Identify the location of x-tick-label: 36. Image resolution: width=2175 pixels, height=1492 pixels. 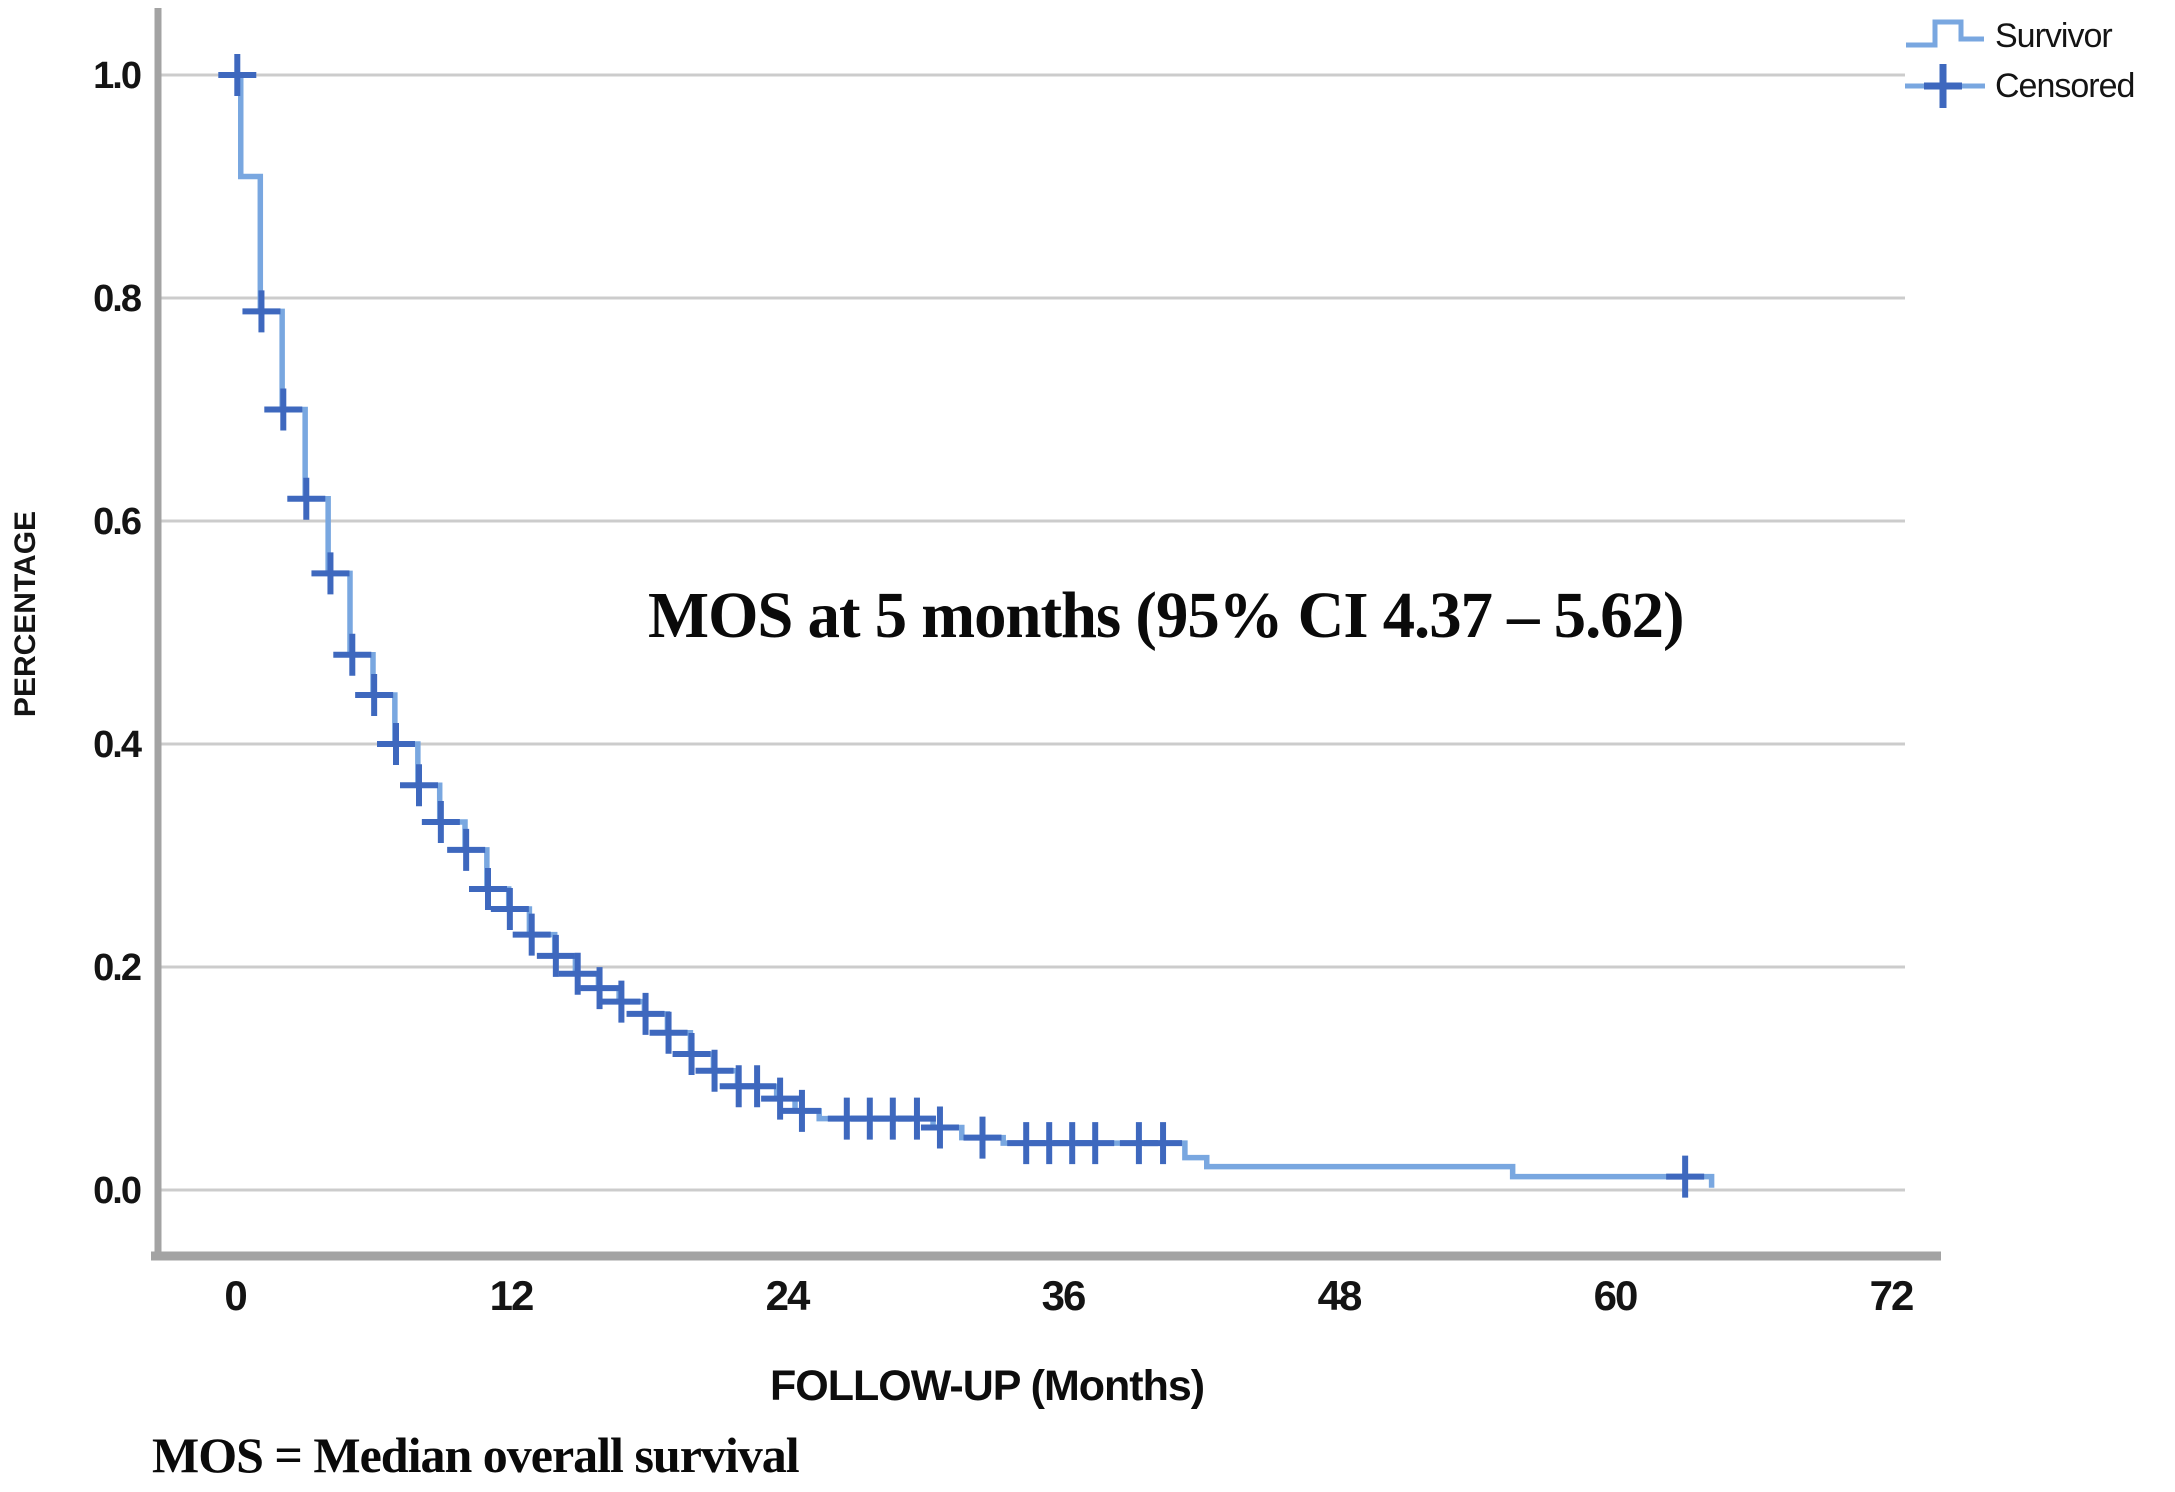
(1063, 1295).